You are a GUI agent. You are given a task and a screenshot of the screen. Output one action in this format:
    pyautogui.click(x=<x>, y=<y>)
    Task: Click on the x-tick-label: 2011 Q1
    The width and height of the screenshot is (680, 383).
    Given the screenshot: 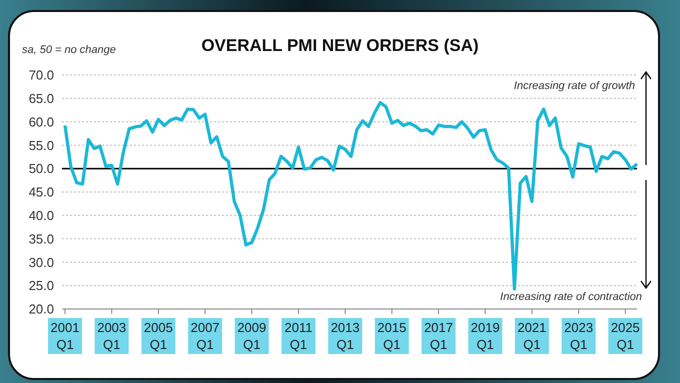 What is the action you would take?
    pyautogui.click(x=298, y=336)
    